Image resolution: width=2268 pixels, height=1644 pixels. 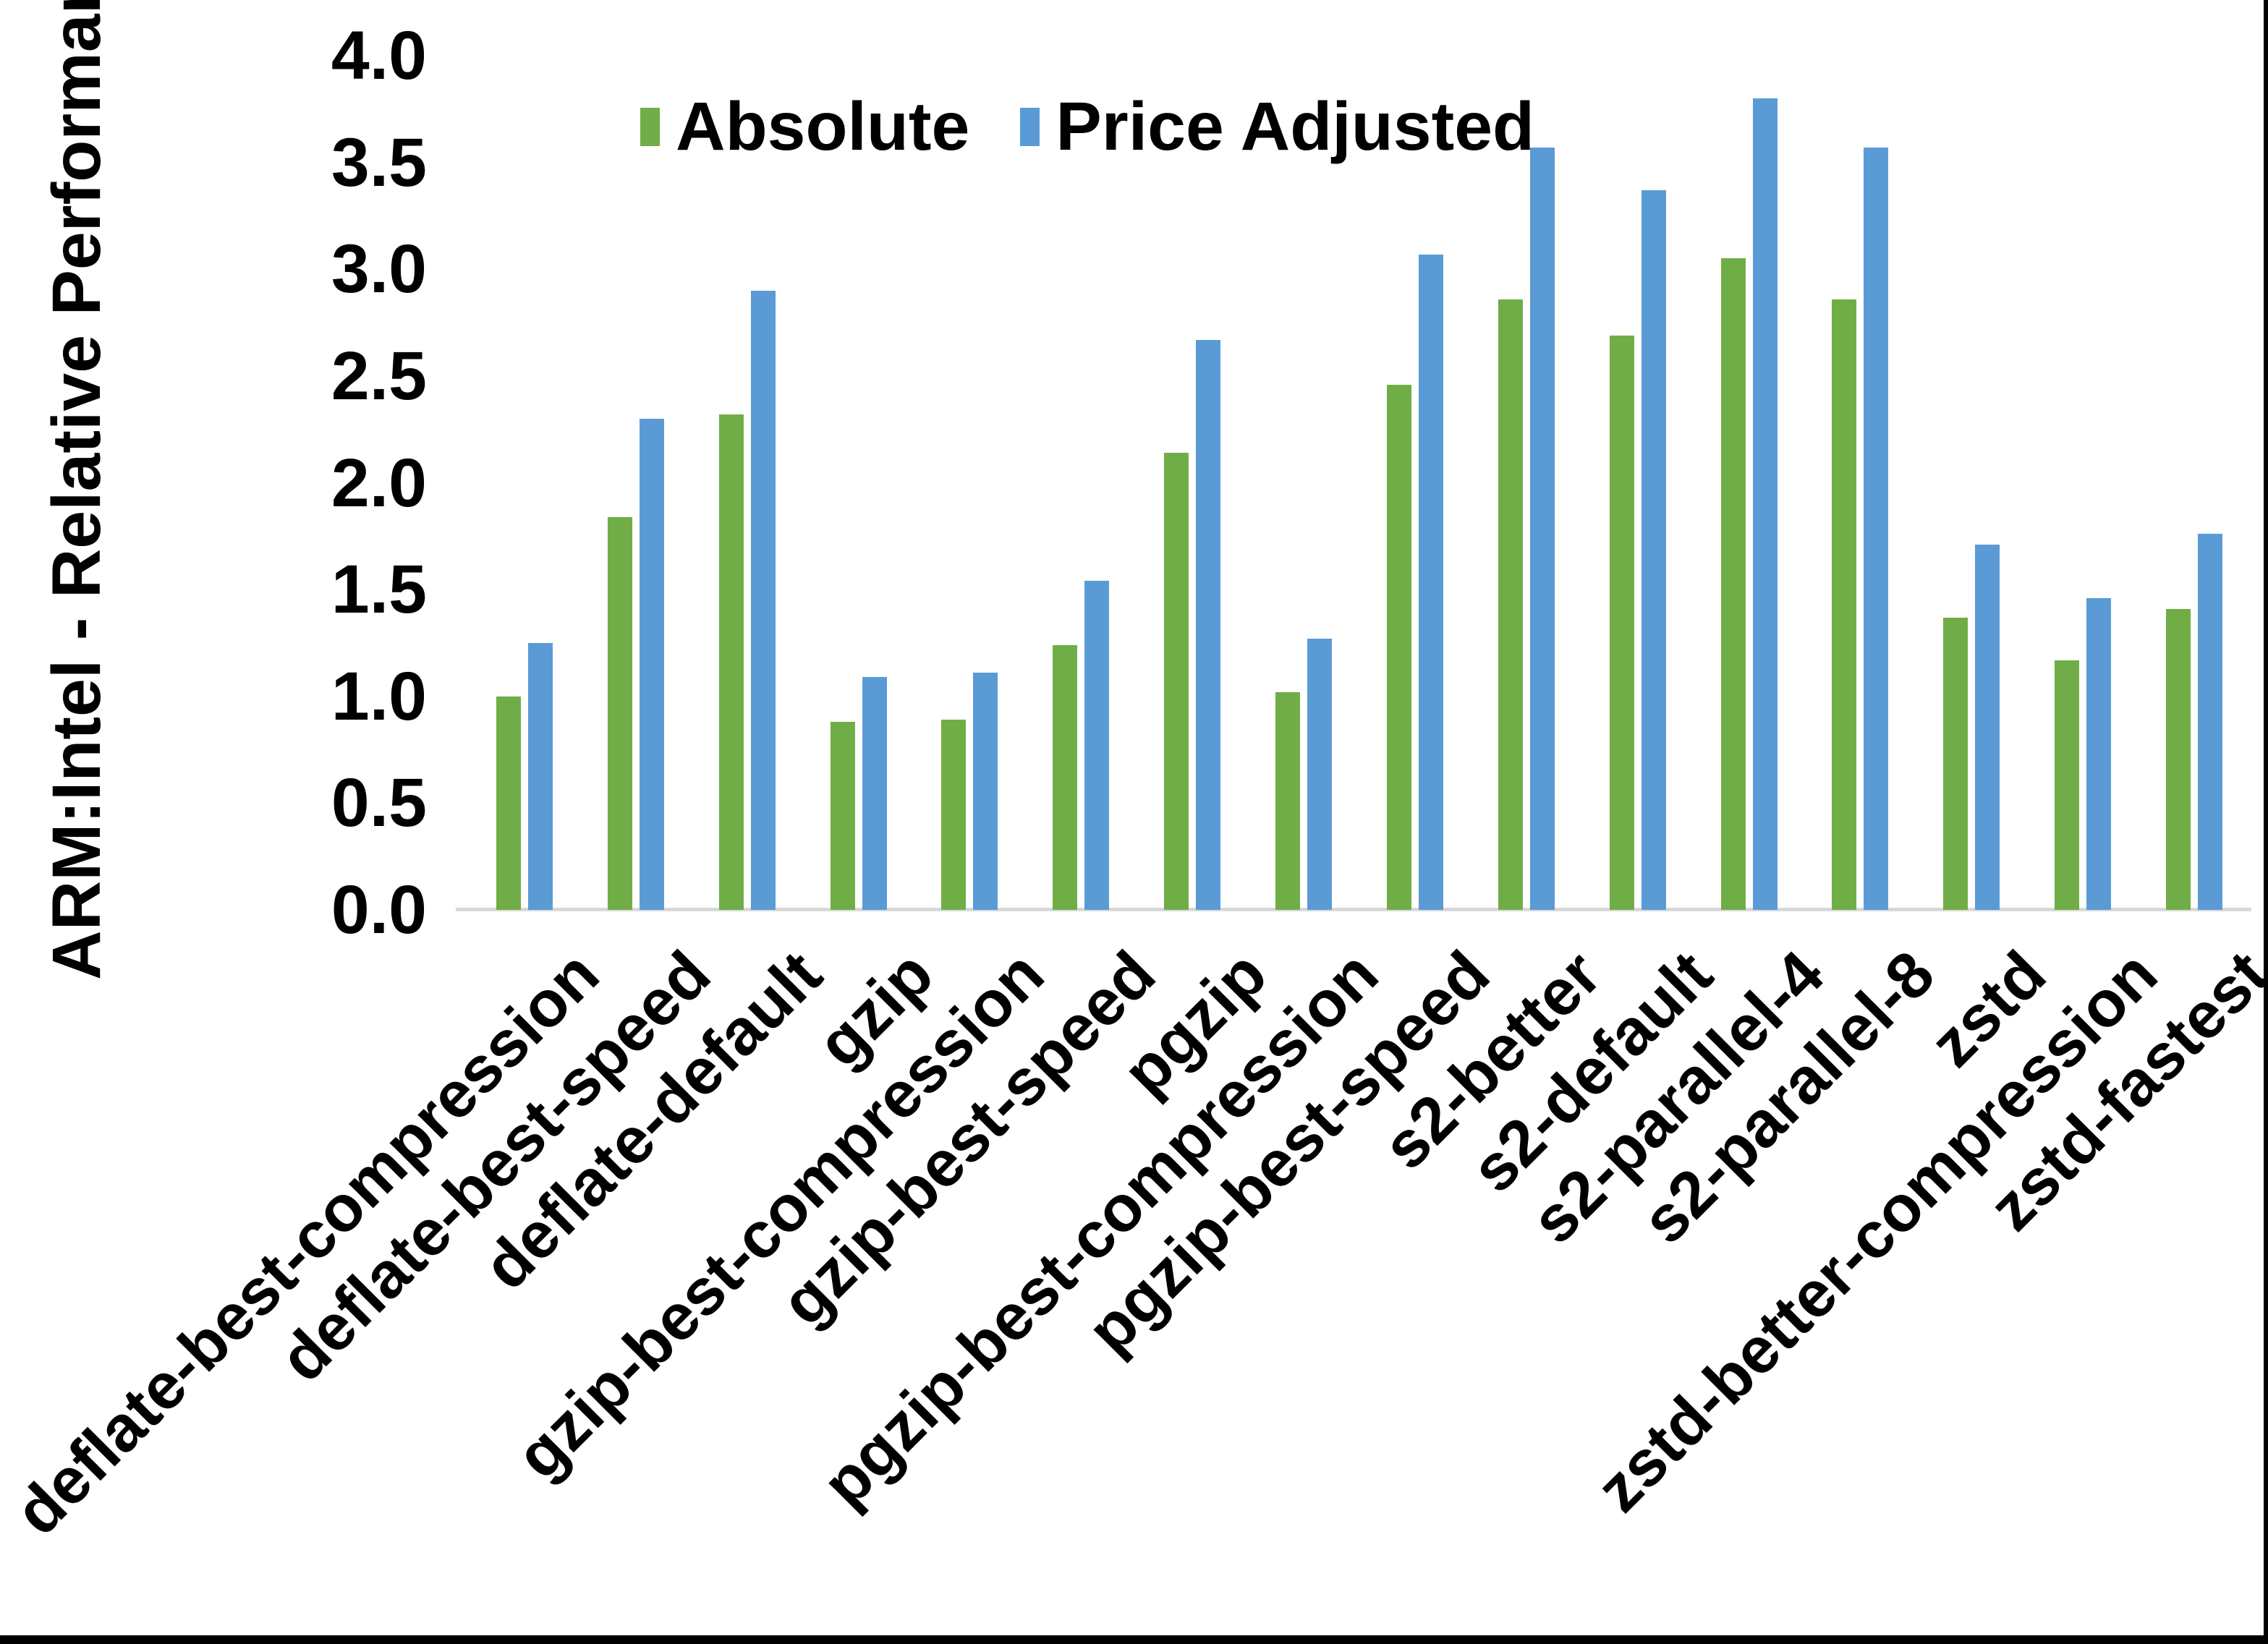 What do you see at coordinates (379, 589) in the screenshot?
I see `y-tick-label: 1.5` at bounding box center [379, 589].